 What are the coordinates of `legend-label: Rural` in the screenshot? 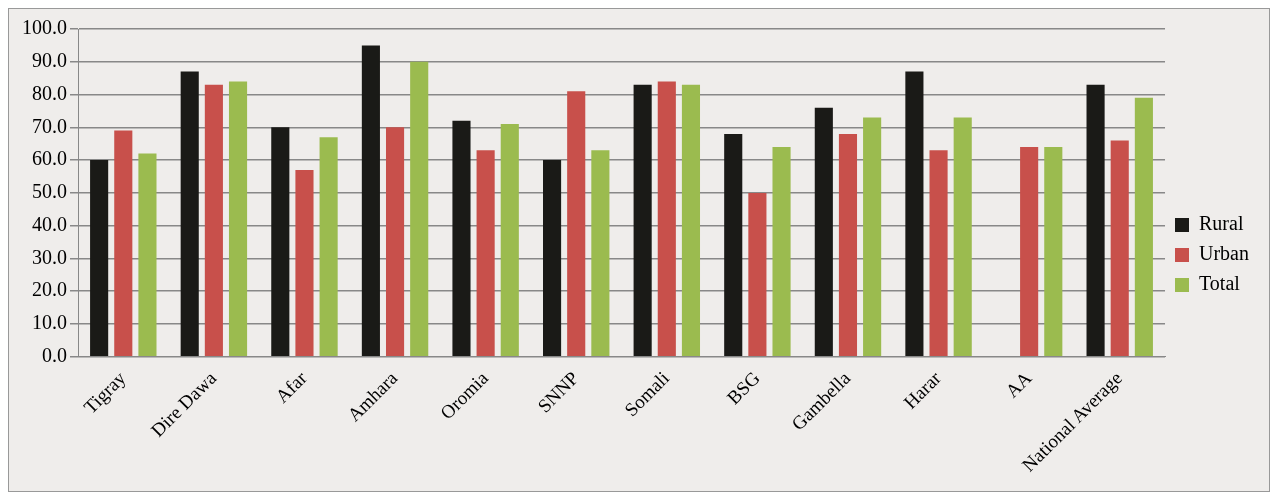 It's located at (1221, 223).